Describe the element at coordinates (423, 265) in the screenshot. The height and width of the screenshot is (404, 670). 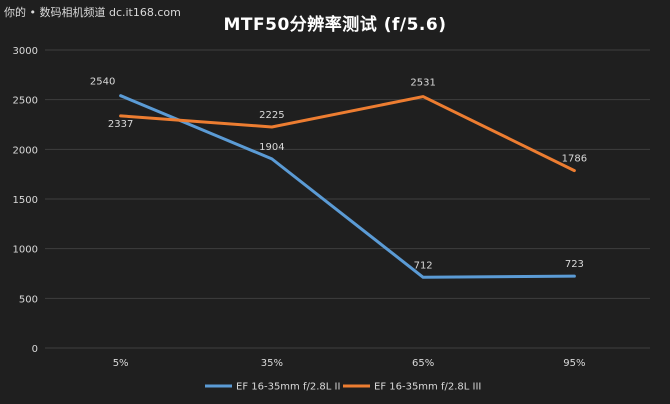
I see `data-label: 712` at that location.